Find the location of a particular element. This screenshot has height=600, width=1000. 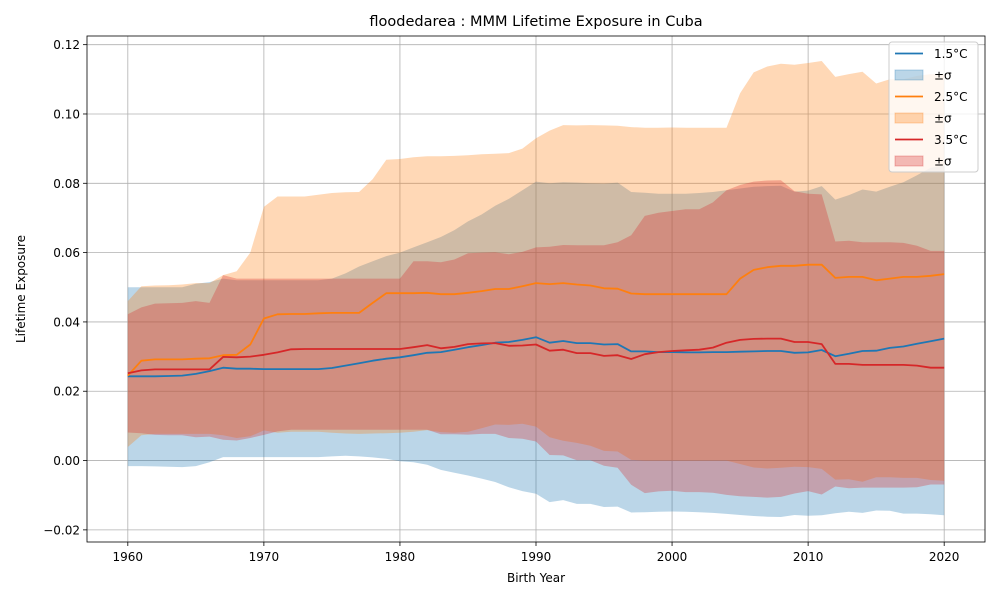

x-tick-label: 1960 is located at coordinates (128, 557).